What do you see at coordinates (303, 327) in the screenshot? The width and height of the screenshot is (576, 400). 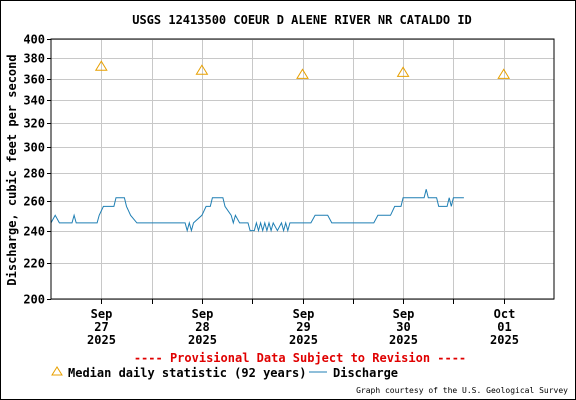 I see `x-tick-label: 29` at bounding box center [303, 327].